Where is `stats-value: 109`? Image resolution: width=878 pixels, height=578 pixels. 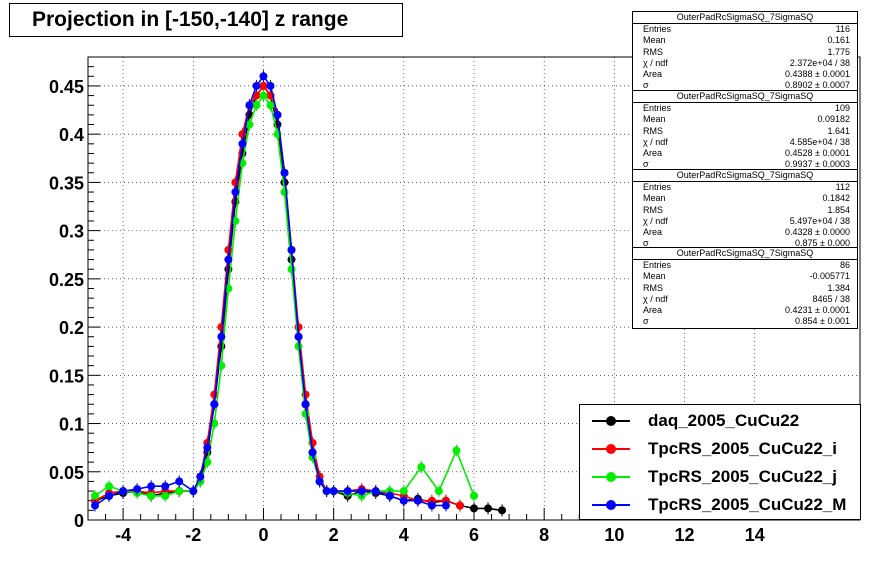
stats-value: 109 is located at coordinates (842, 108).